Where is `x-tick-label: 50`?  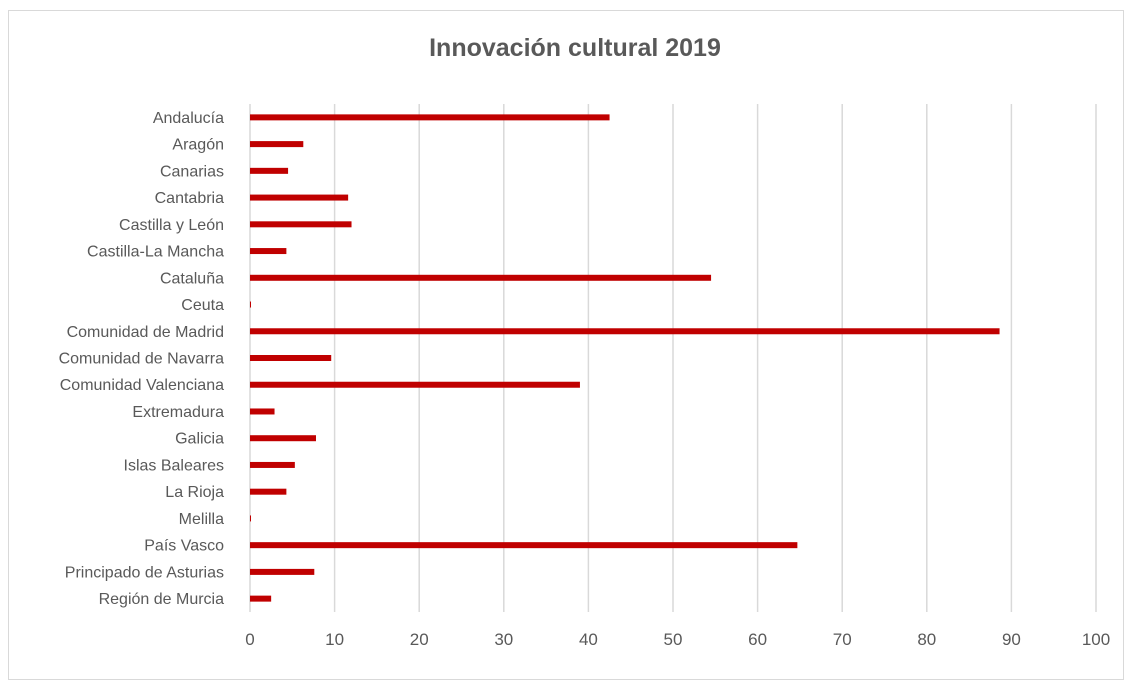
x-tick-label: 50 is located at coordinates (673, 639).